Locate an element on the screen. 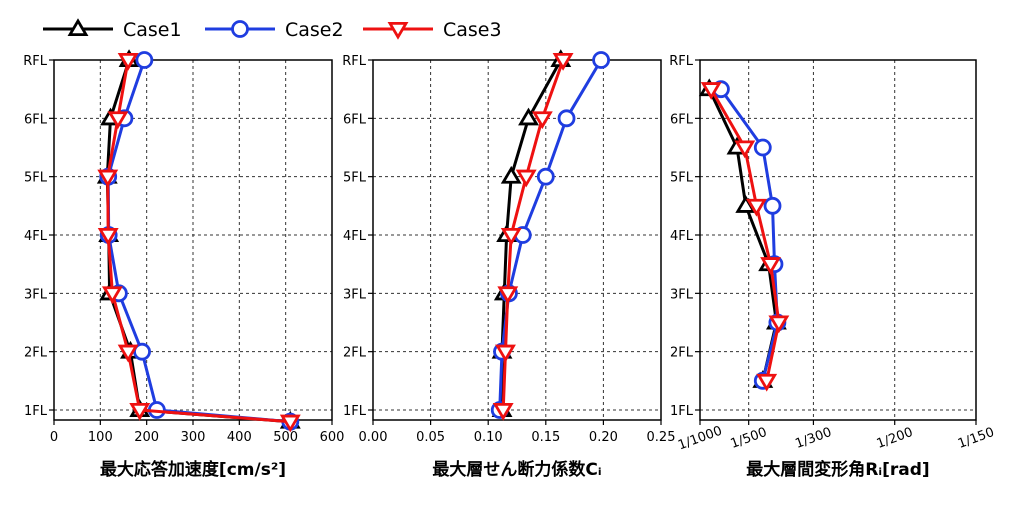  x-tick-label: 500 is located at coordinates (285, 437).